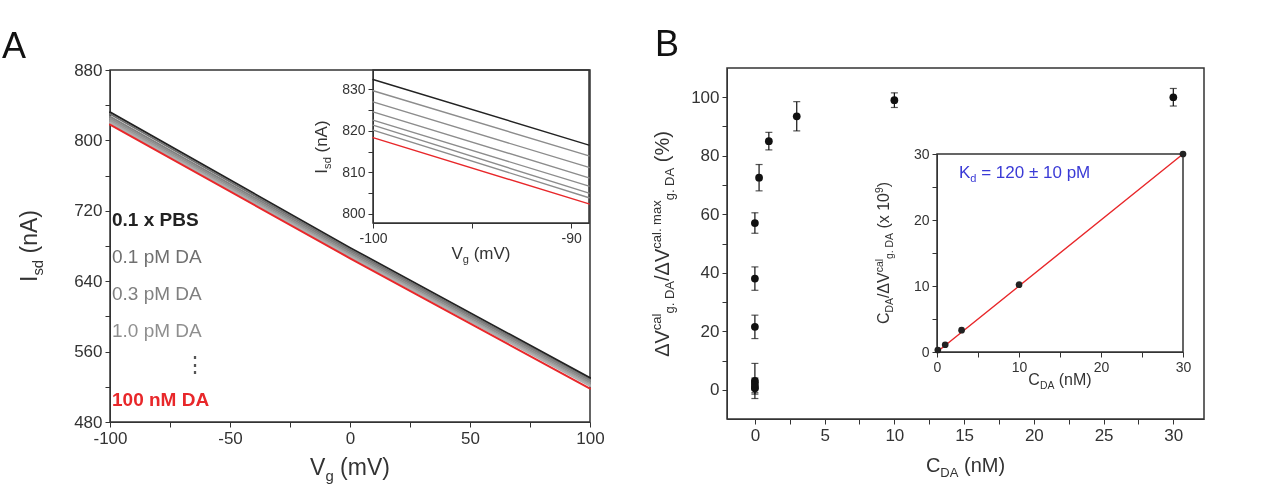  What do you see at coordinates (710, 214) in the screenshot?
I see `y-tick-label: 60` at bounding box center [710, 214].